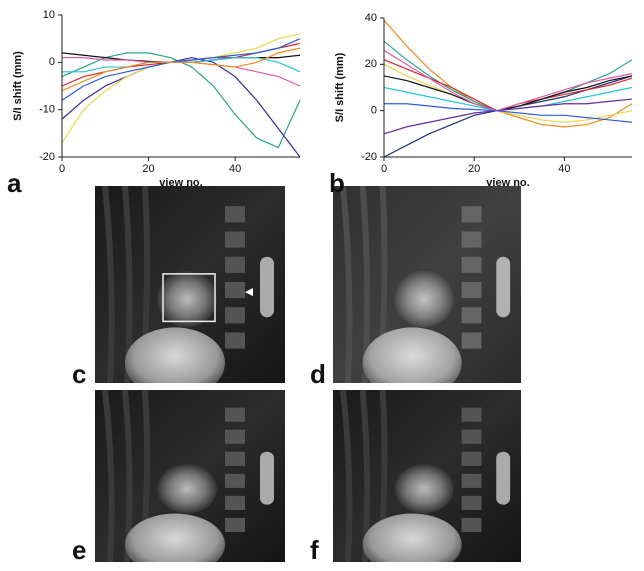  I want to click on image-e, so click(190, 480).